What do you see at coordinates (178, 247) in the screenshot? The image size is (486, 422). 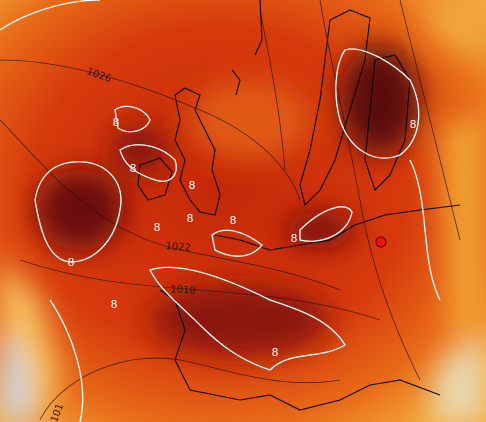 I see `isobar-label: 1022` at bounding box center [178, 247].